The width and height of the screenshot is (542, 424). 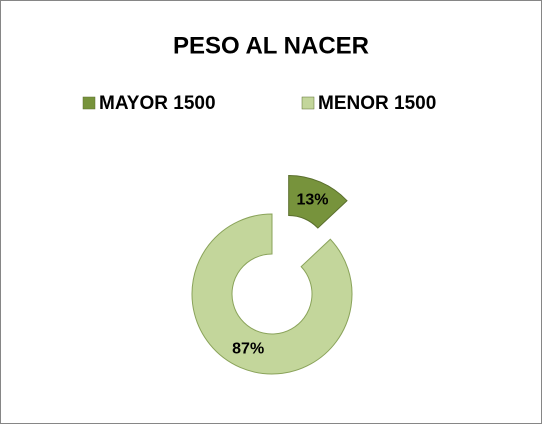 I want to click on data-label: 13%, so click(x=312, y=200).